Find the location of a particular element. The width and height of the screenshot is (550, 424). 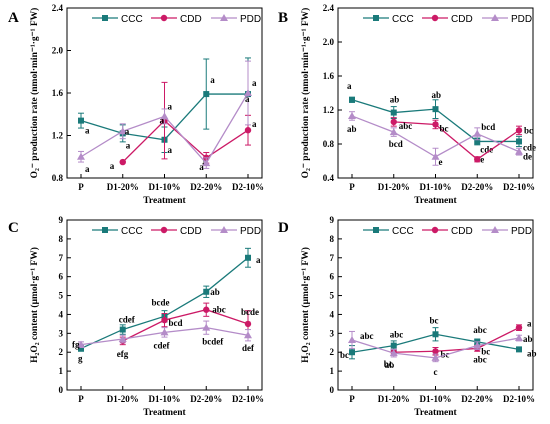

panel-c-significance-label: g is located at coordinates (80, 358).